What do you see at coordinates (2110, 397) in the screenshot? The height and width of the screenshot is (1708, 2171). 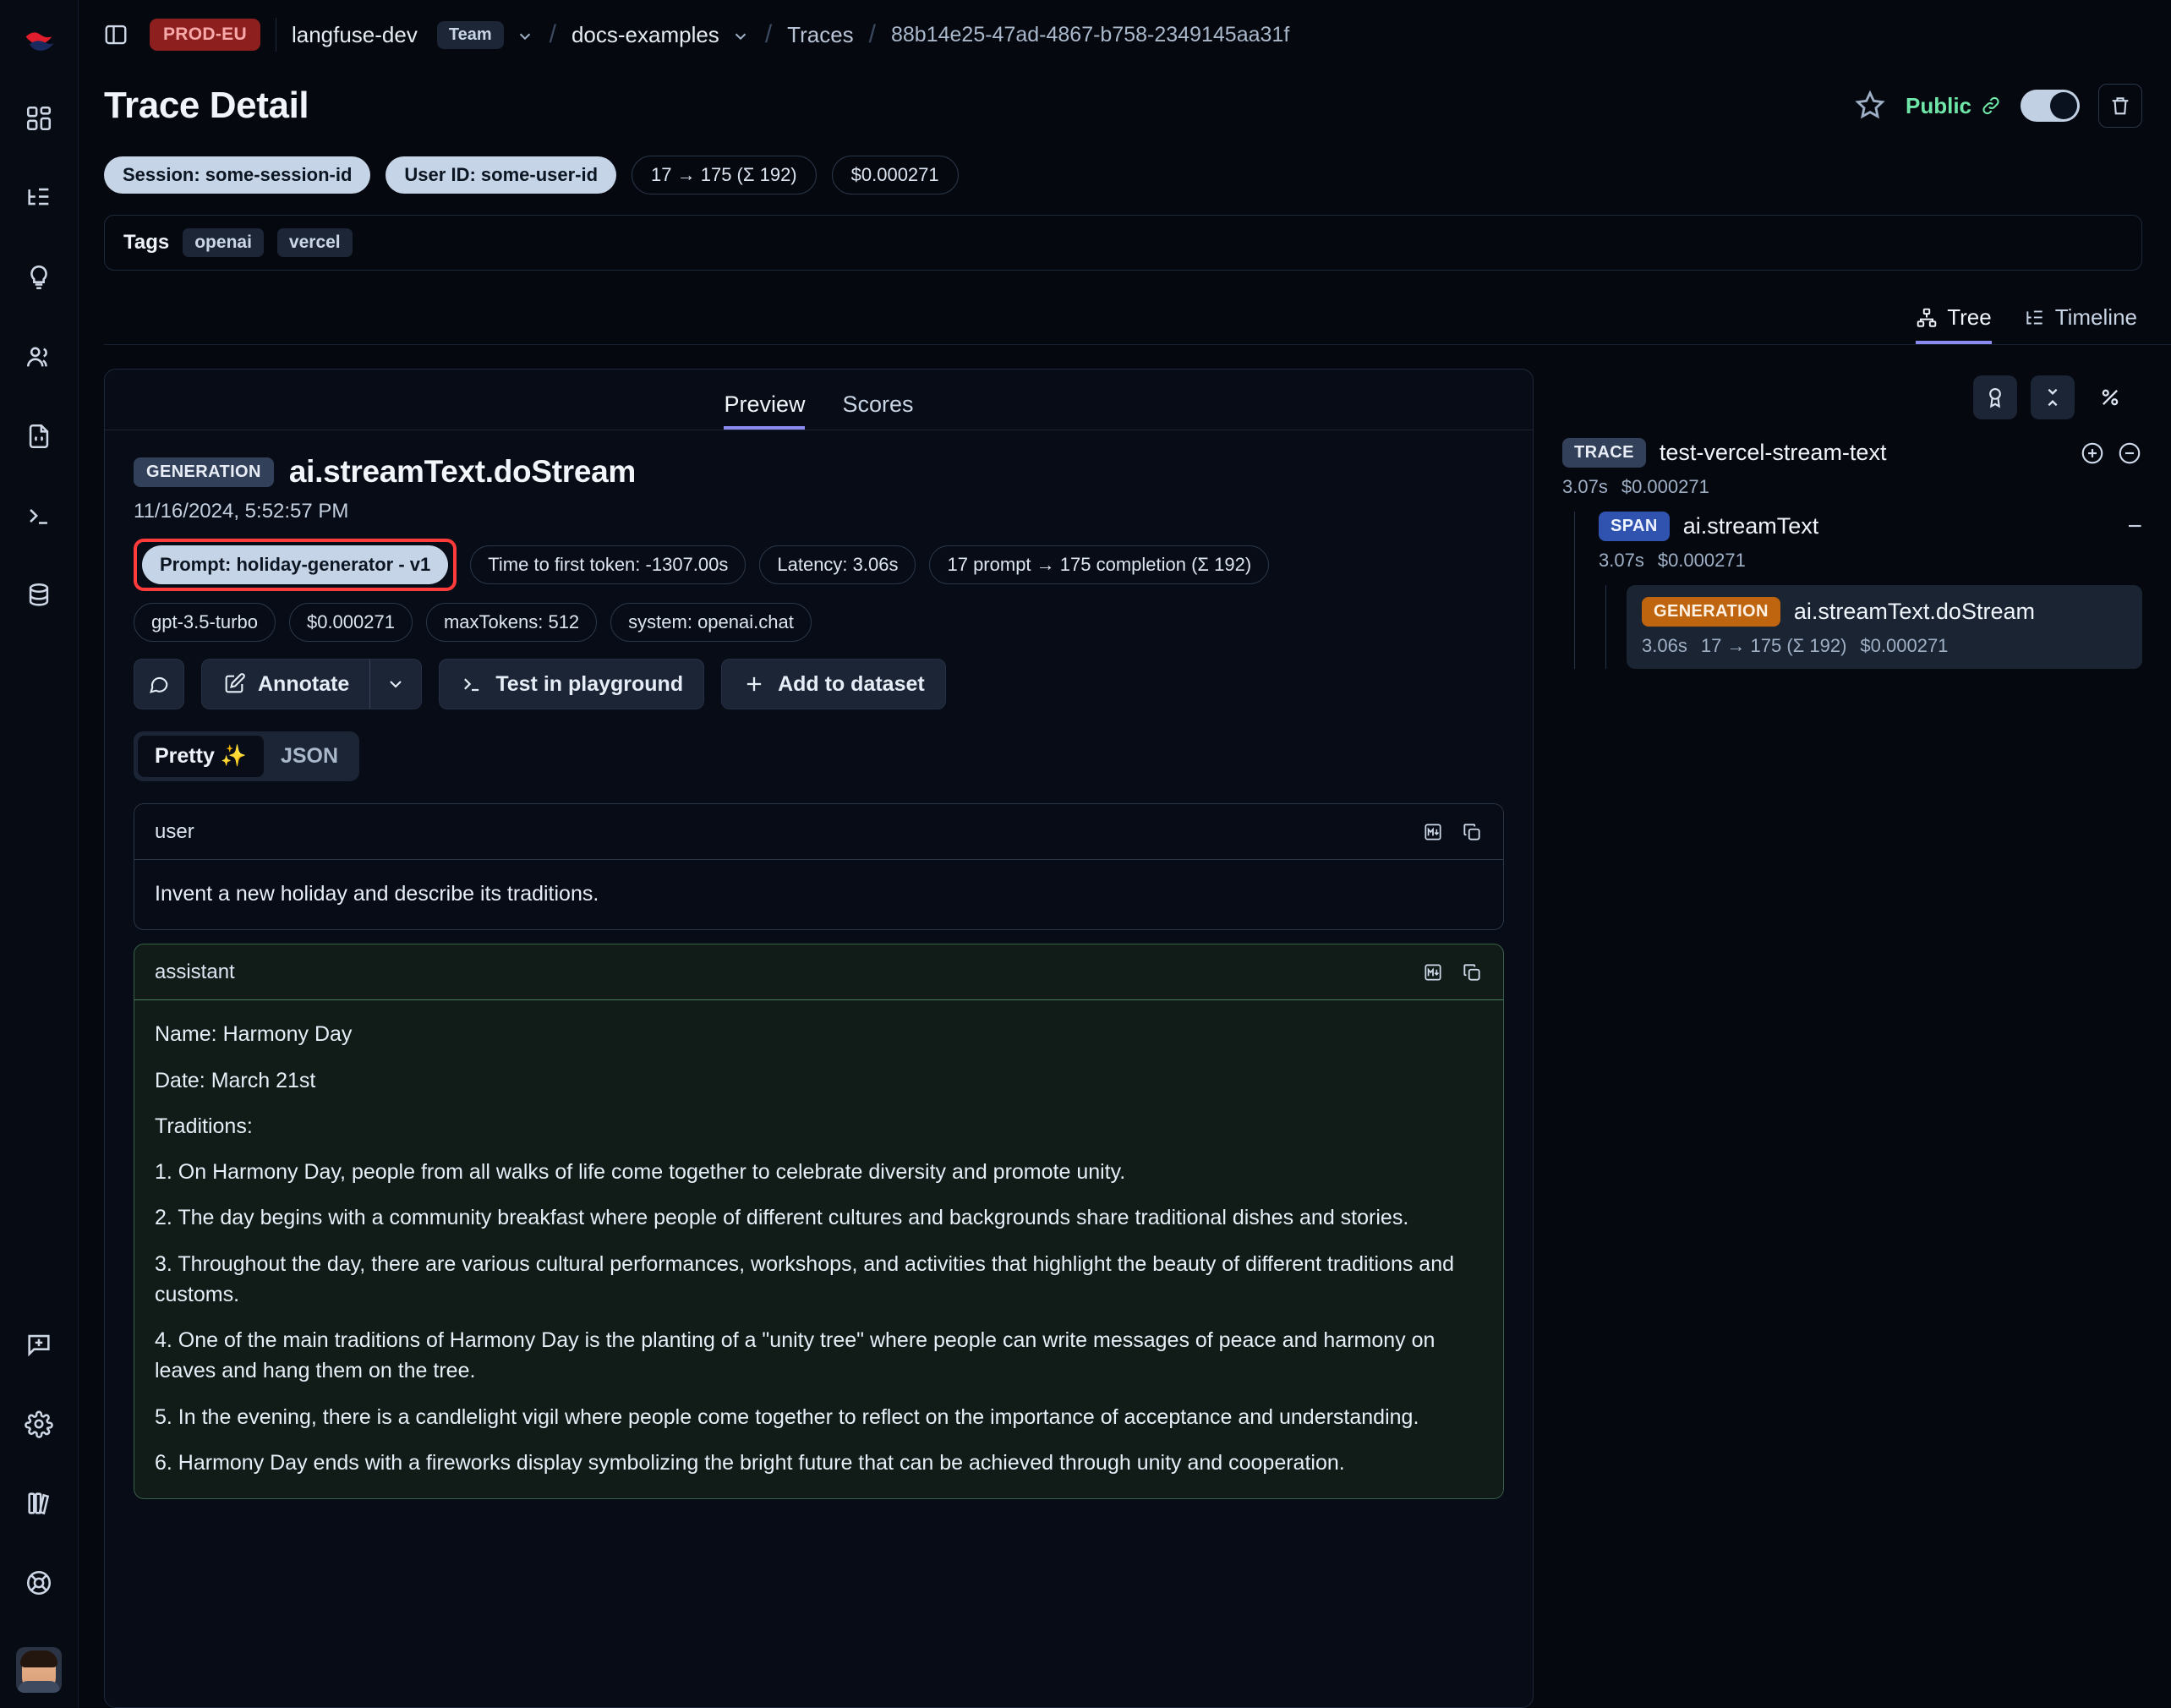 I see `percent-icon` at bounding box center [2110, 397].